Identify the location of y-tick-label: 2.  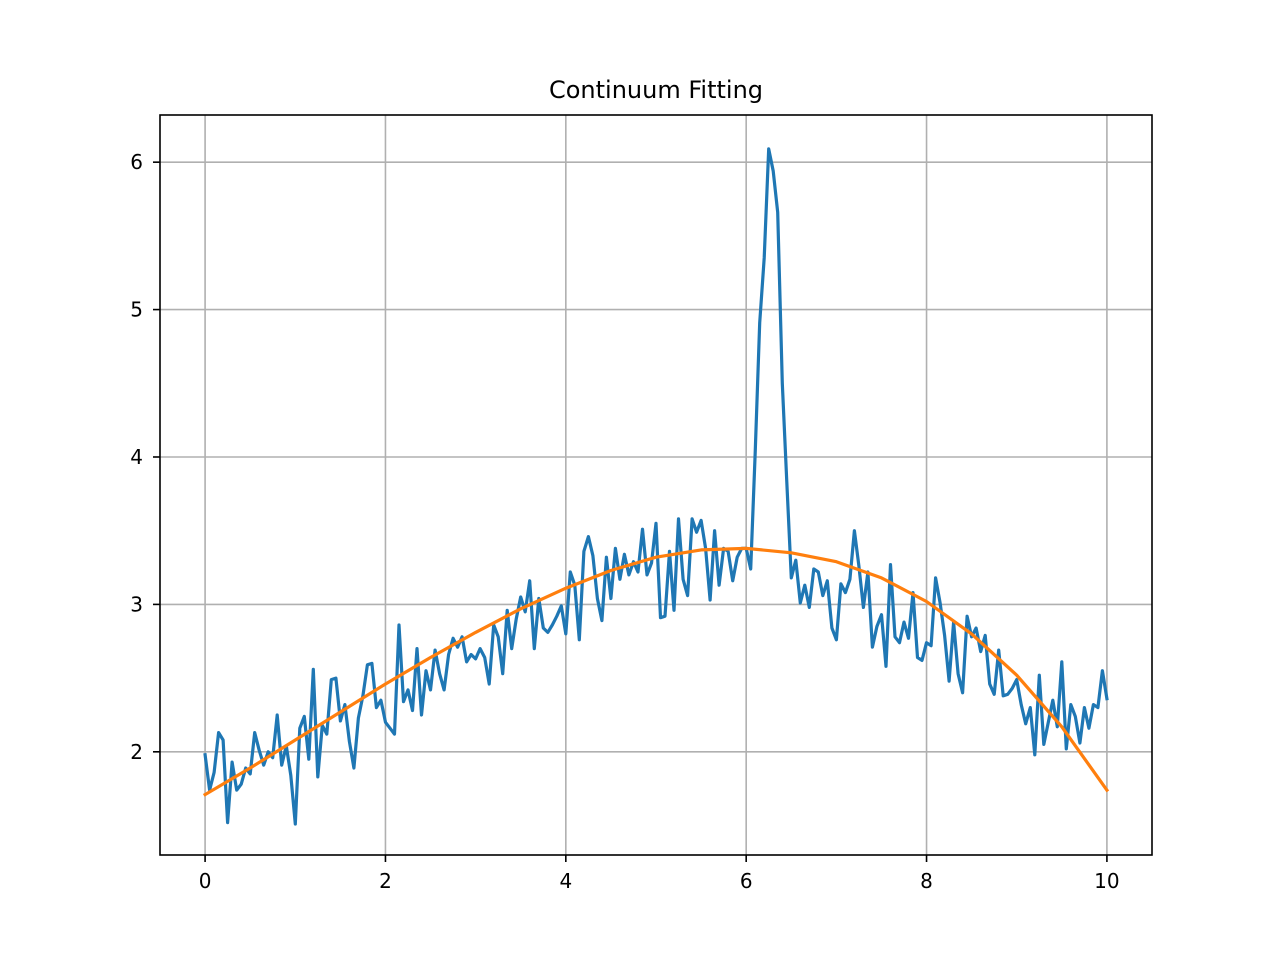
(136, 752).